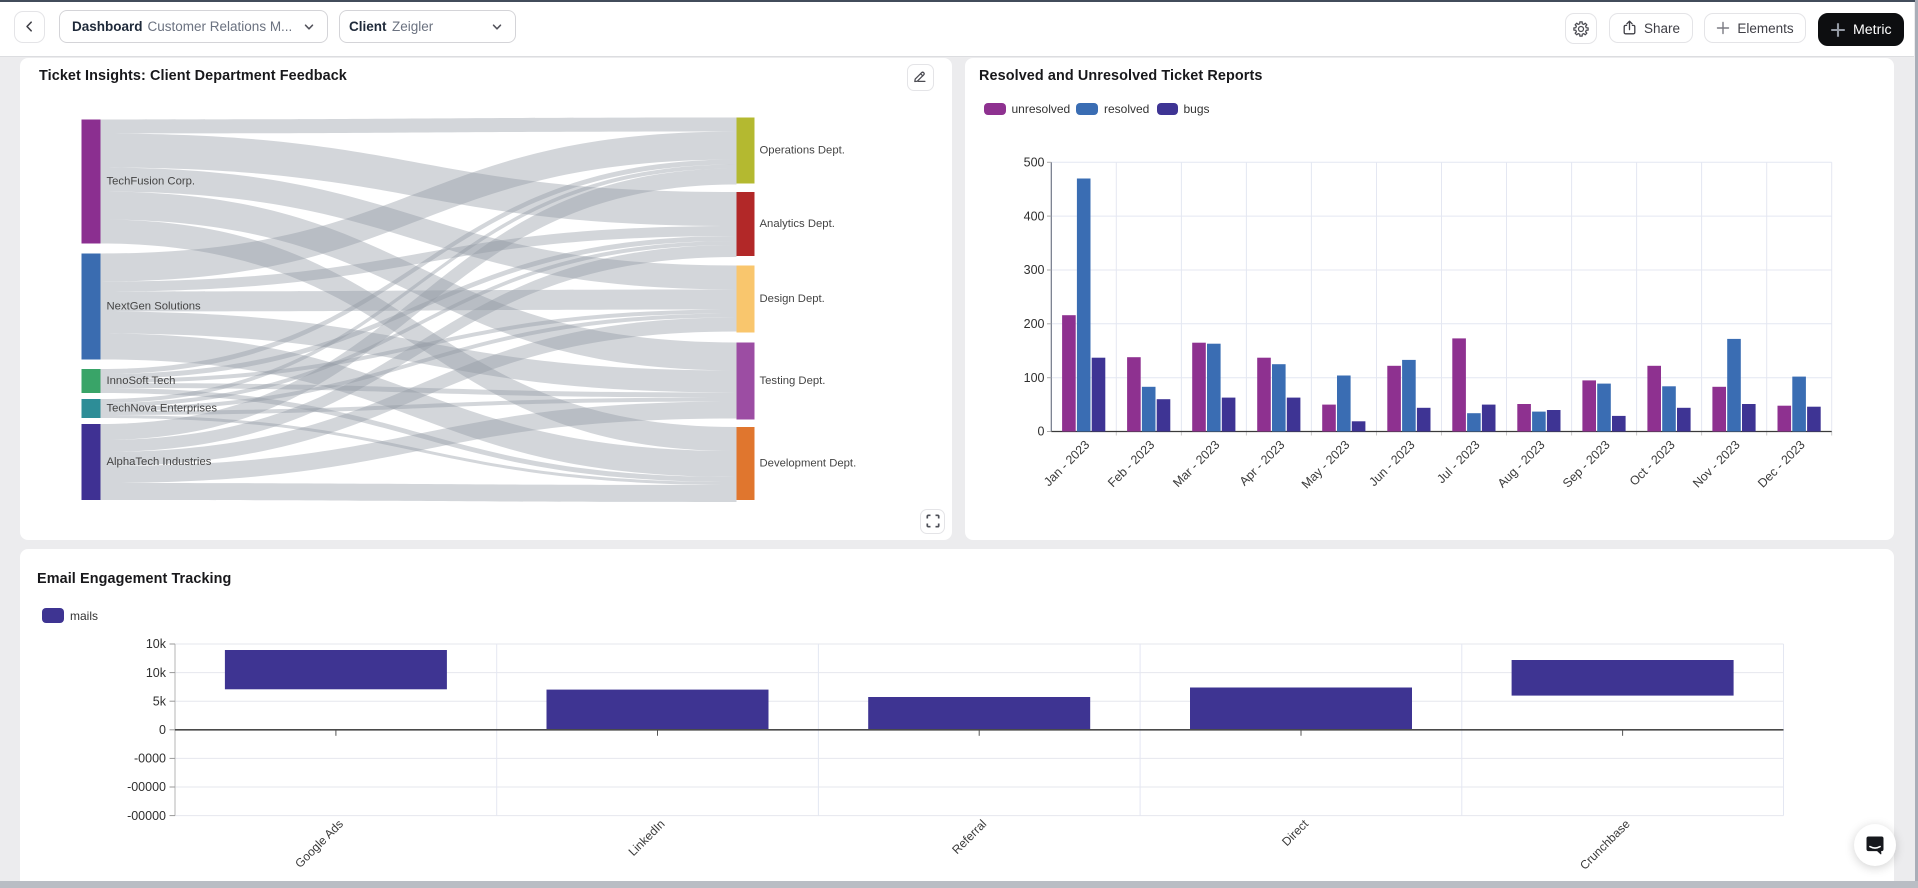 This screenshot has width=1918, height=888. I want to click on svg-text: 300, so click(1034, 270).